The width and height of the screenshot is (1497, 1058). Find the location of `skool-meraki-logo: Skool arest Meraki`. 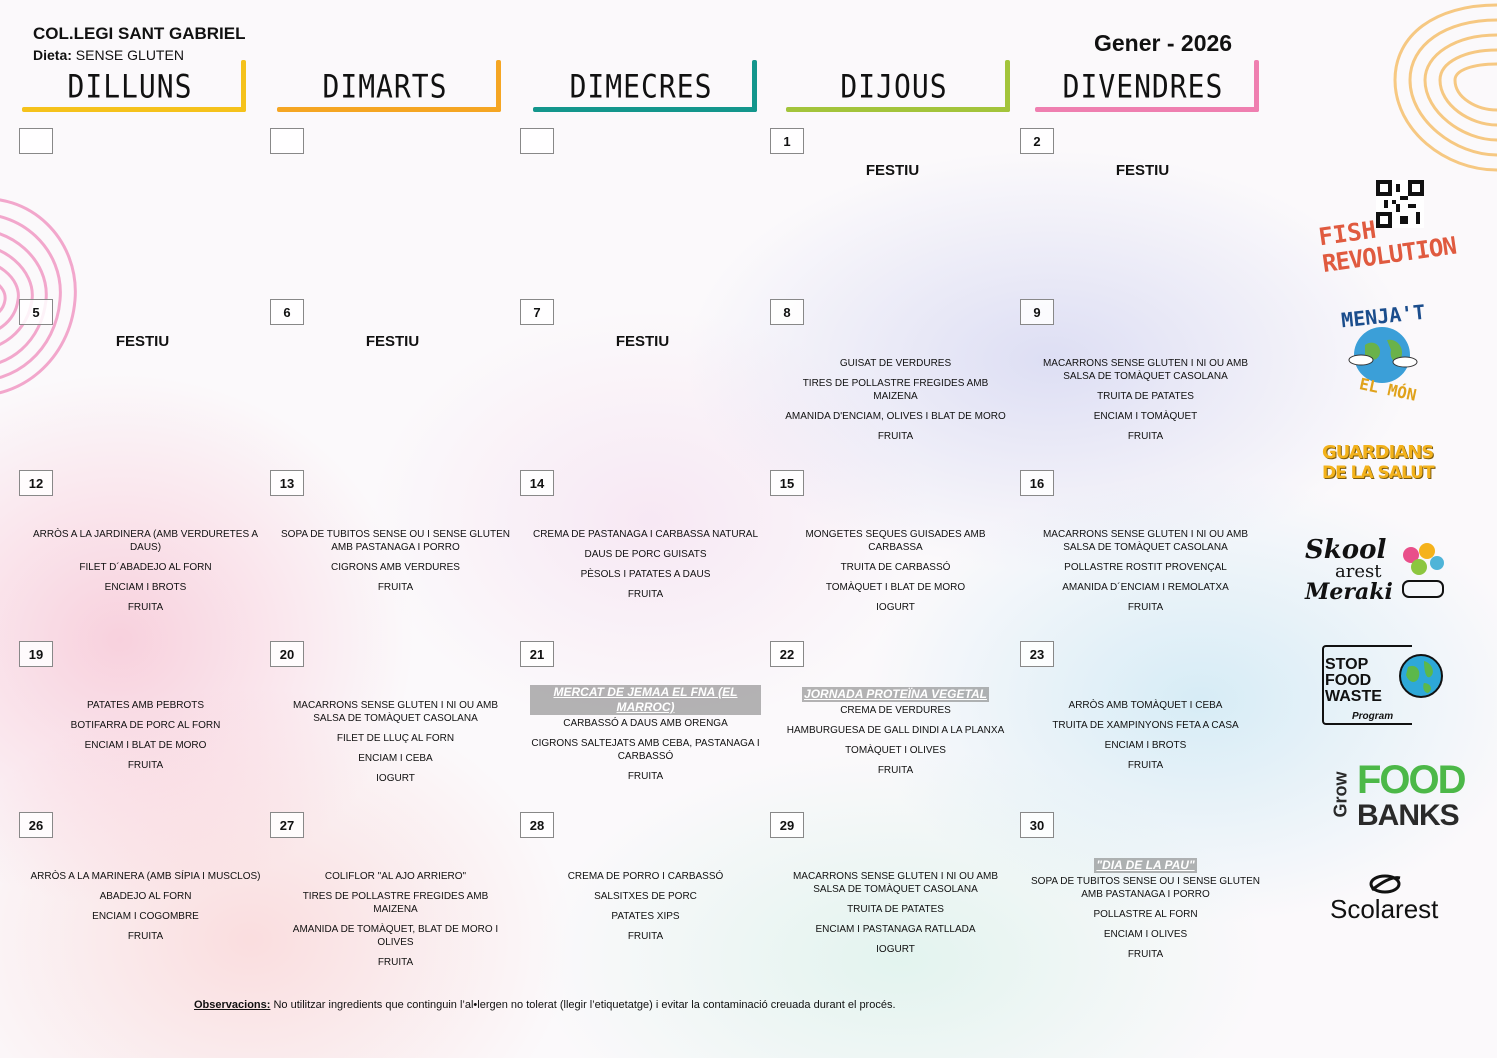

skool-meraki-logo: Skool arest Meraki is located at coordinates (1377, 571).